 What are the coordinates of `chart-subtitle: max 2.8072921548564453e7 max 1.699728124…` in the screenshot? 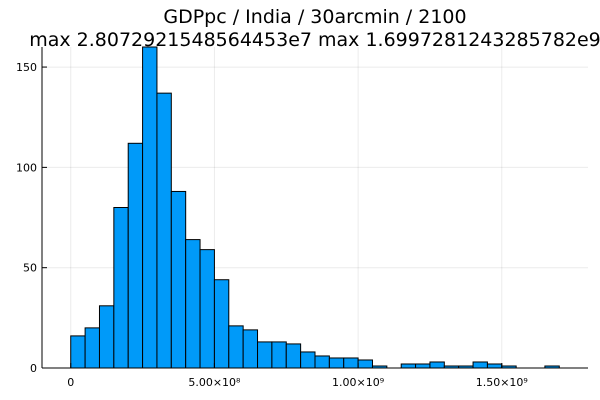 It's located at (314, 40).